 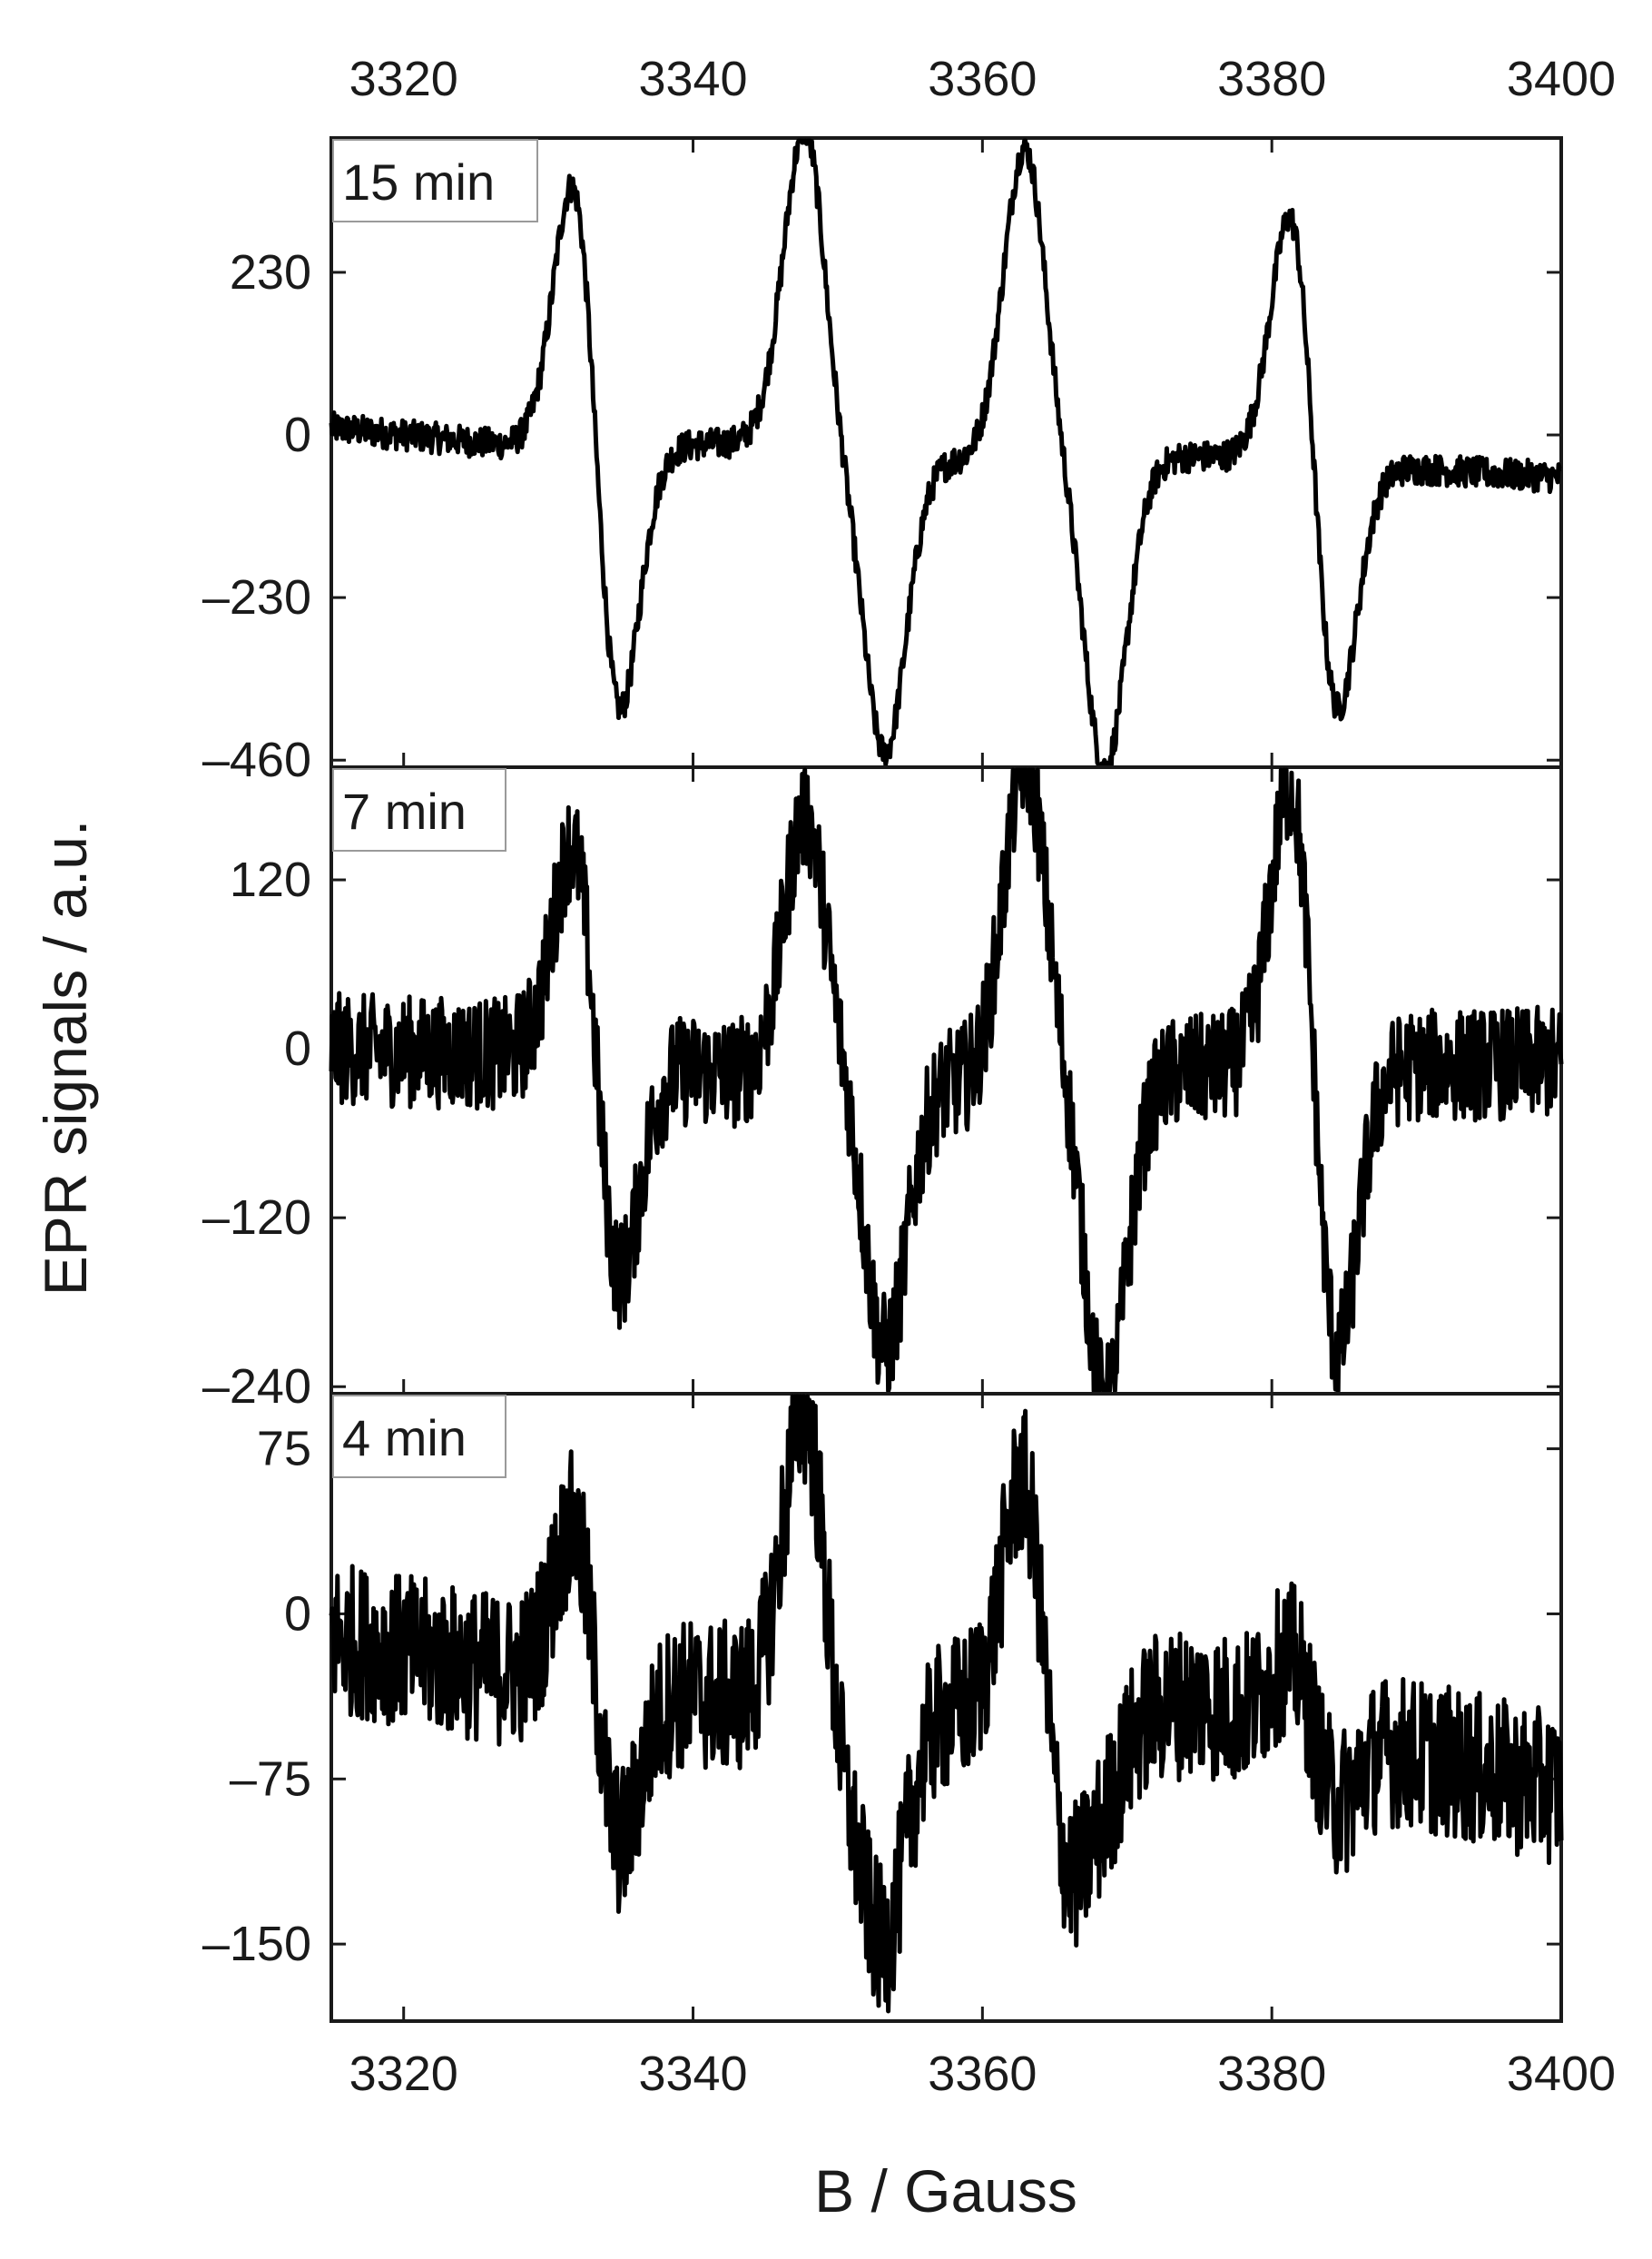 What do you see at coordinates (1561, 79) in the screenshot?
I see `x-tick-label-top: 3400` at bounding box center [1561, 79].